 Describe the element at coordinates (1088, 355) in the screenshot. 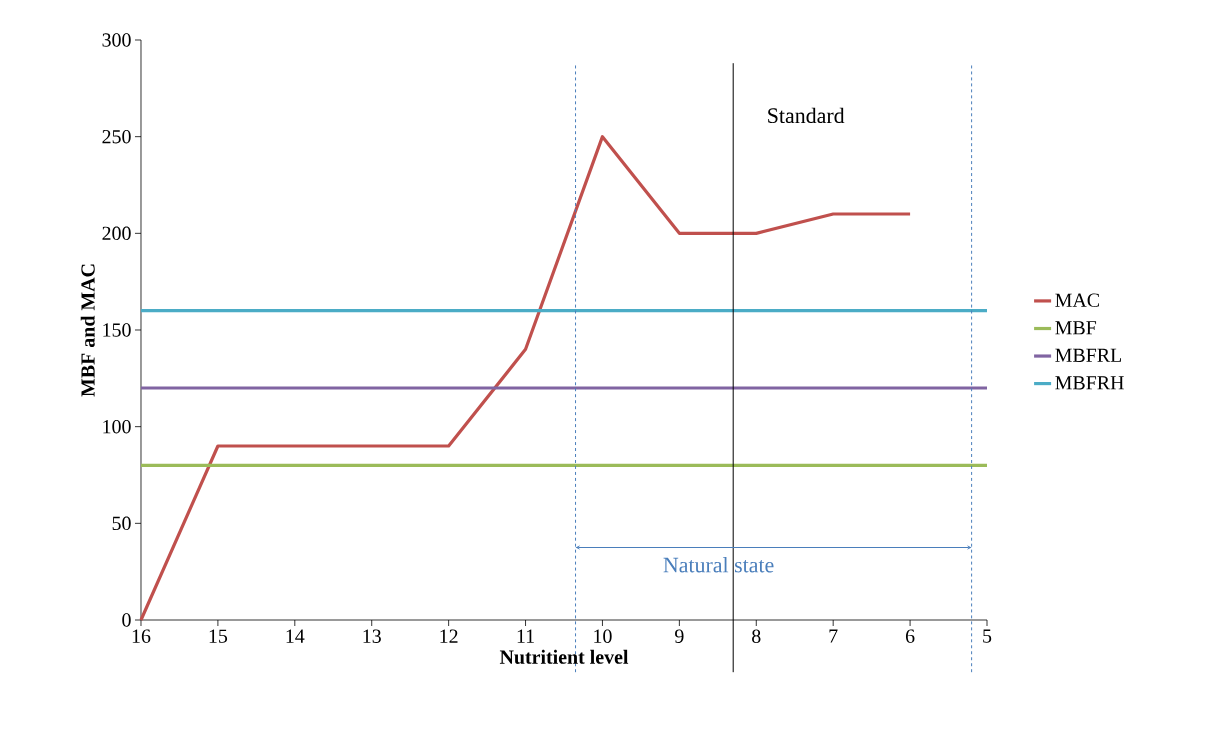

I see `legend-label: MBFRL` at that location.